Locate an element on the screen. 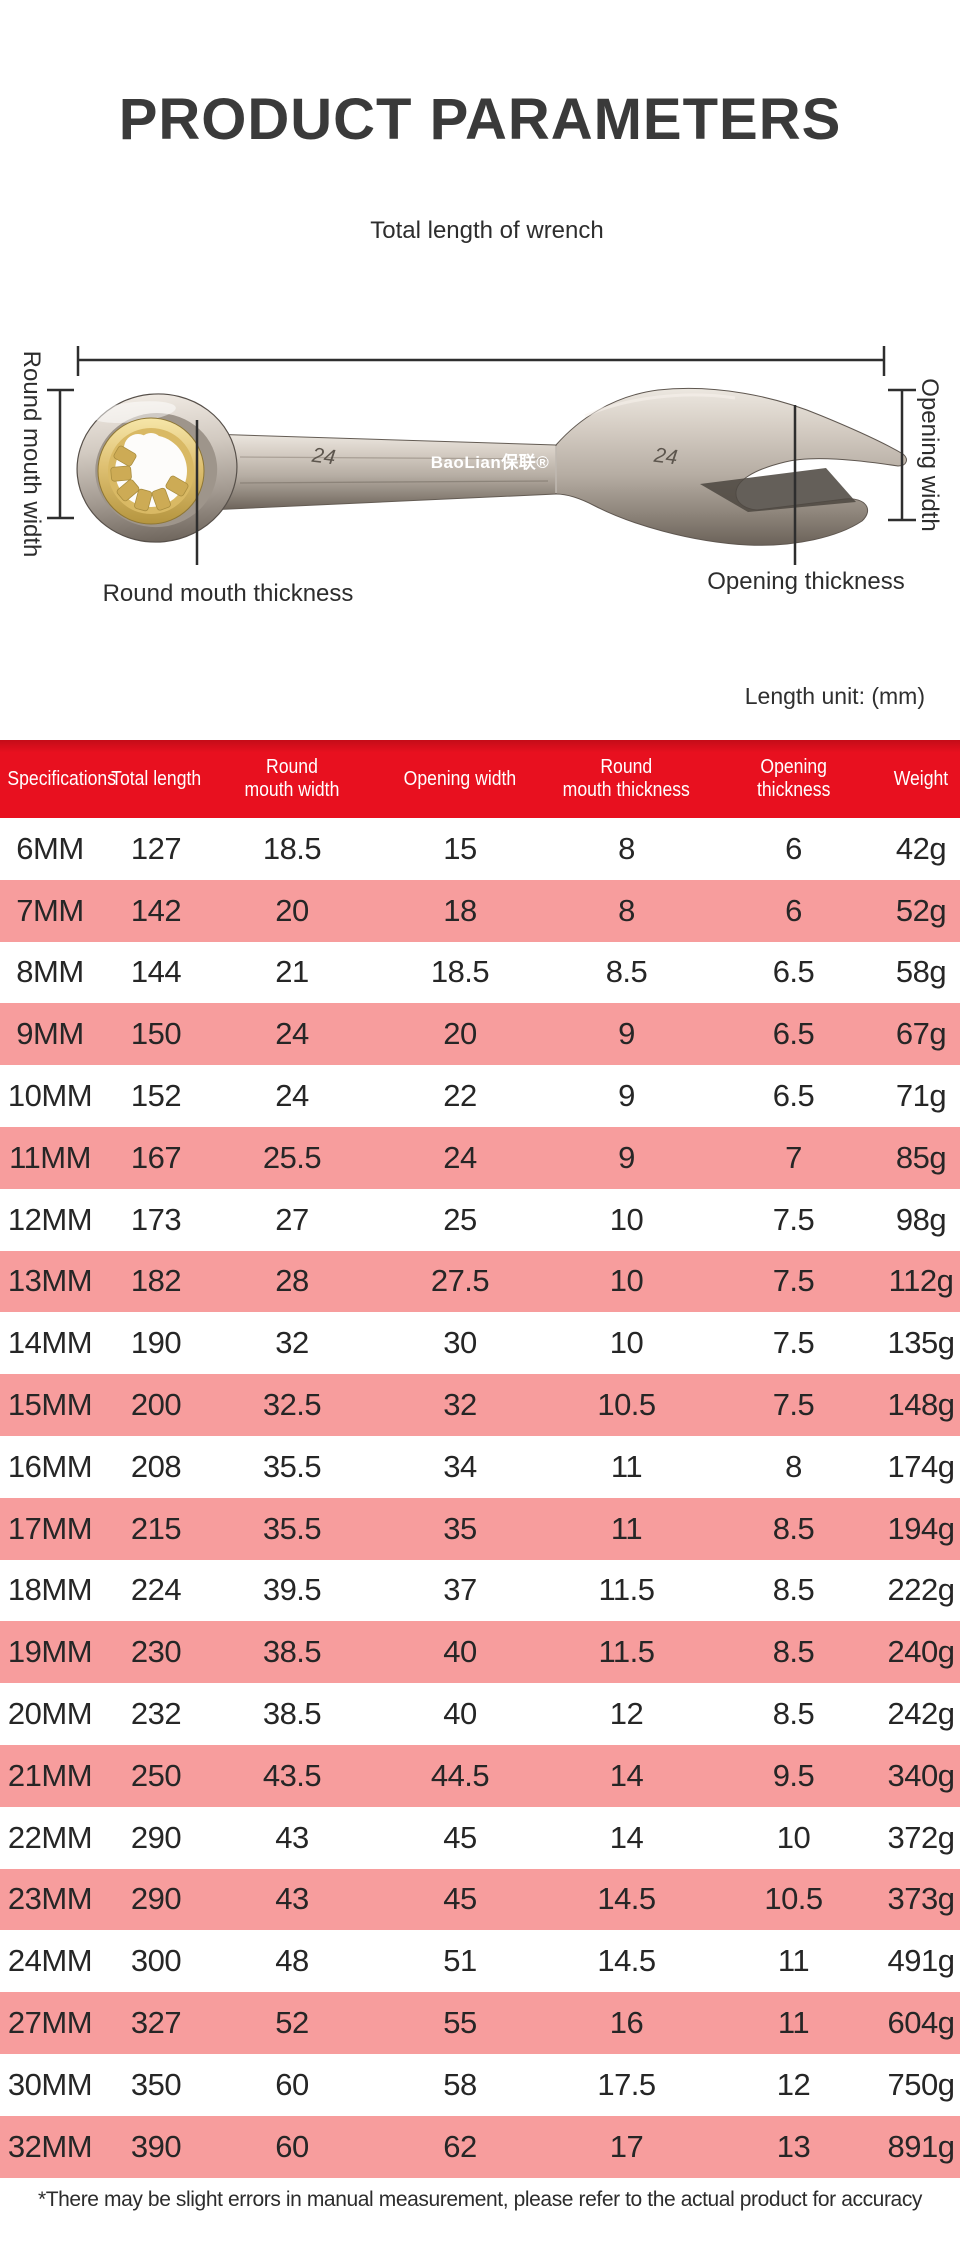 The width and height of the screenshot is (960, 2241). wrench-shaft is located at coordinates (382, 472).